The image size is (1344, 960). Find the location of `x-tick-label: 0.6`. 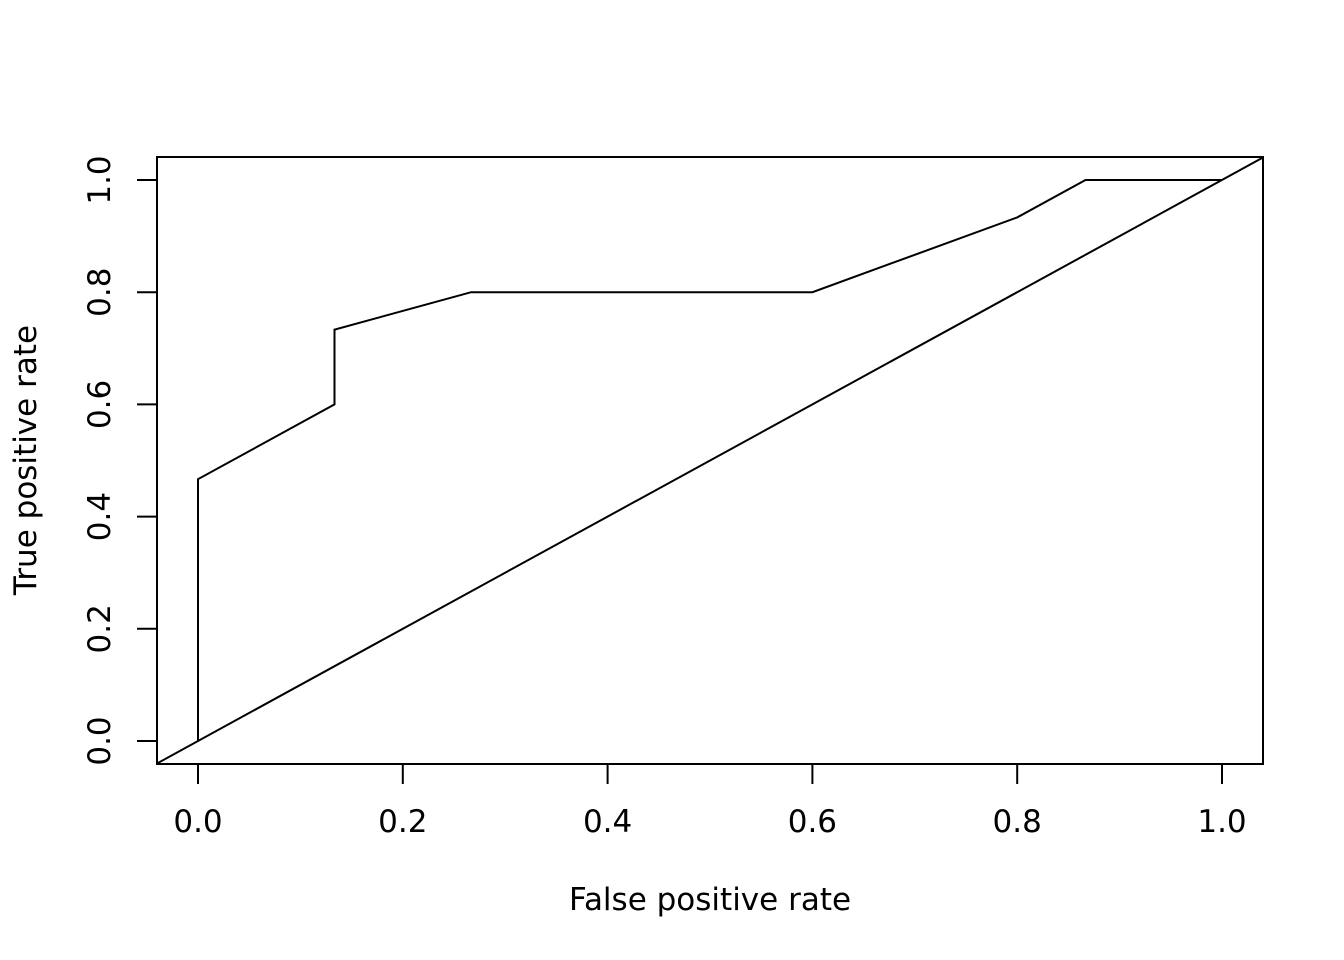

x-tick-label: 0.6 is located at coordinates (812, 822).